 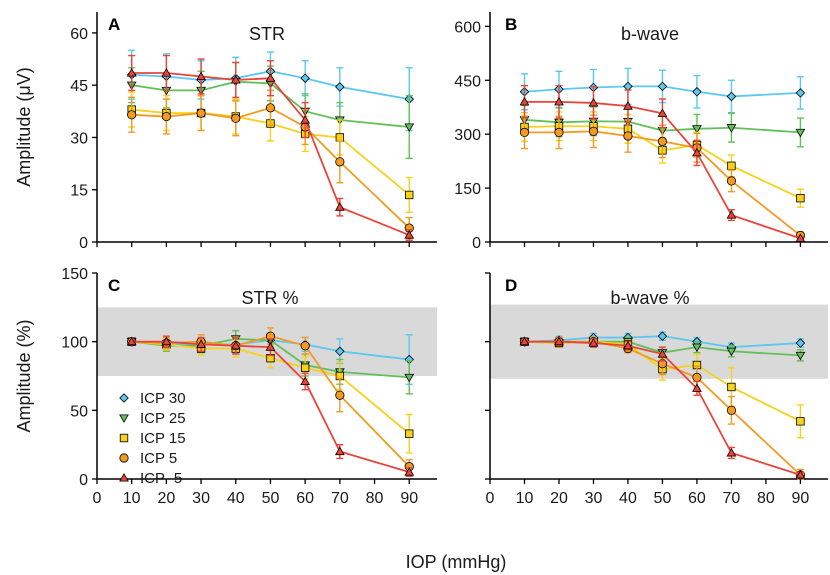 I want to click on panel-a-series-icpneg5, so click(x=270, y=147).